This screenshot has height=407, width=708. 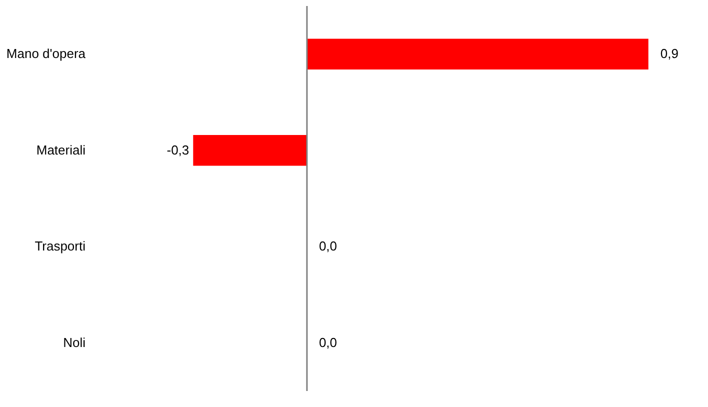 I want to click on y-tick-label: Trasporti, so click(x=60, y=246).